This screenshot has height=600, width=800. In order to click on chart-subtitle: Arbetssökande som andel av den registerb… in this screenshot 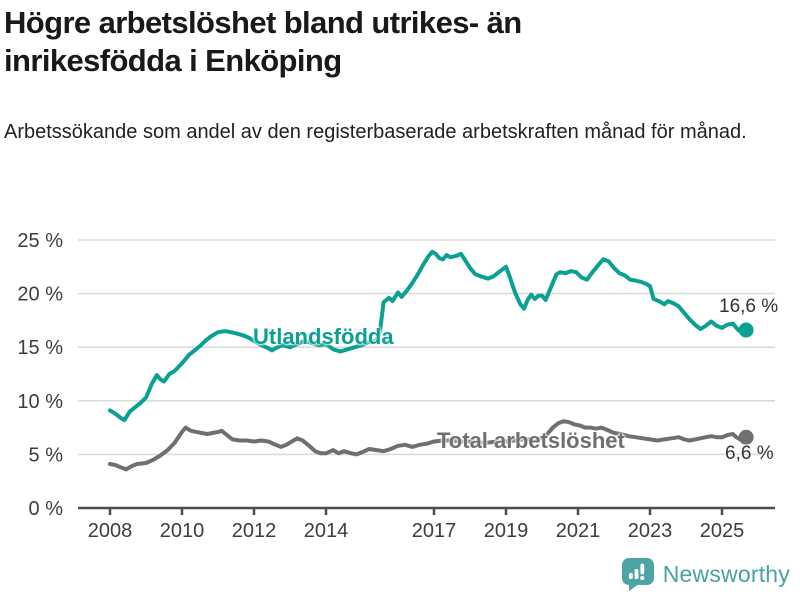, I will do `click(375, 132)`.